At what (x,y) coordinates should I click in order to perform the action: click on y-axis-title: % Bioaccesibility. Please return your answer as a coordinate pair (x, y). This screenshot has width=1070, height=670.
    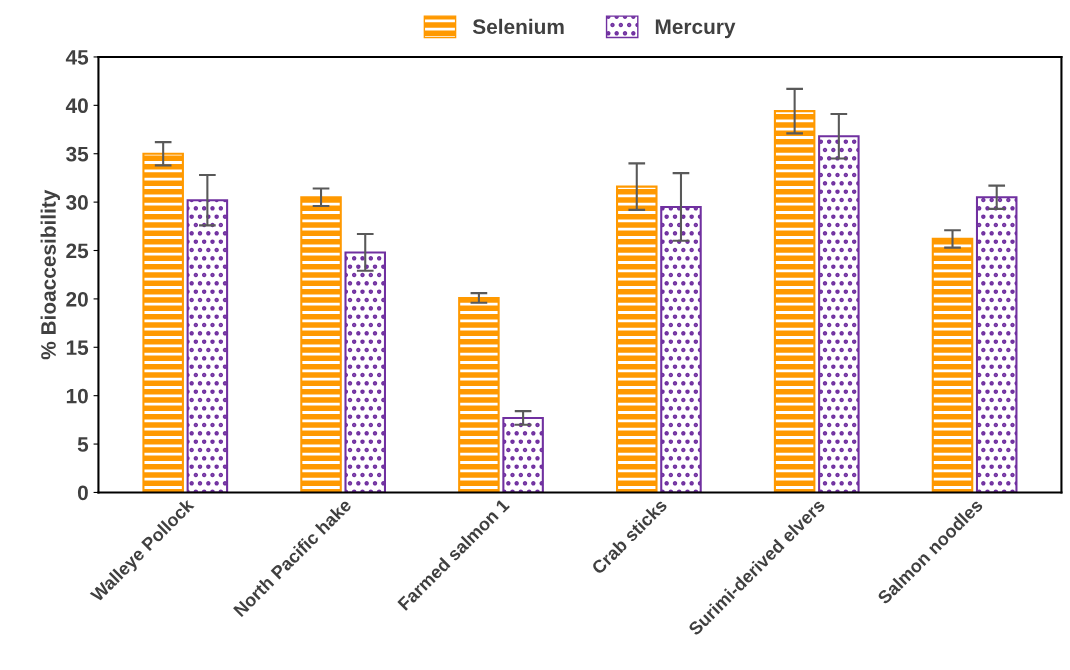
    Looking at the image, I should click on (50, 274).